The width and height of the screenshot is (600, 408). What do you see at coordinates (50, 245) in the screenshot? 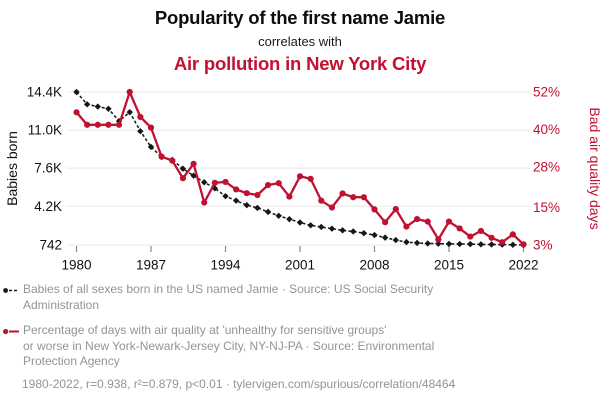
I see `svg-text: 742` at bounding box center [50, 245].